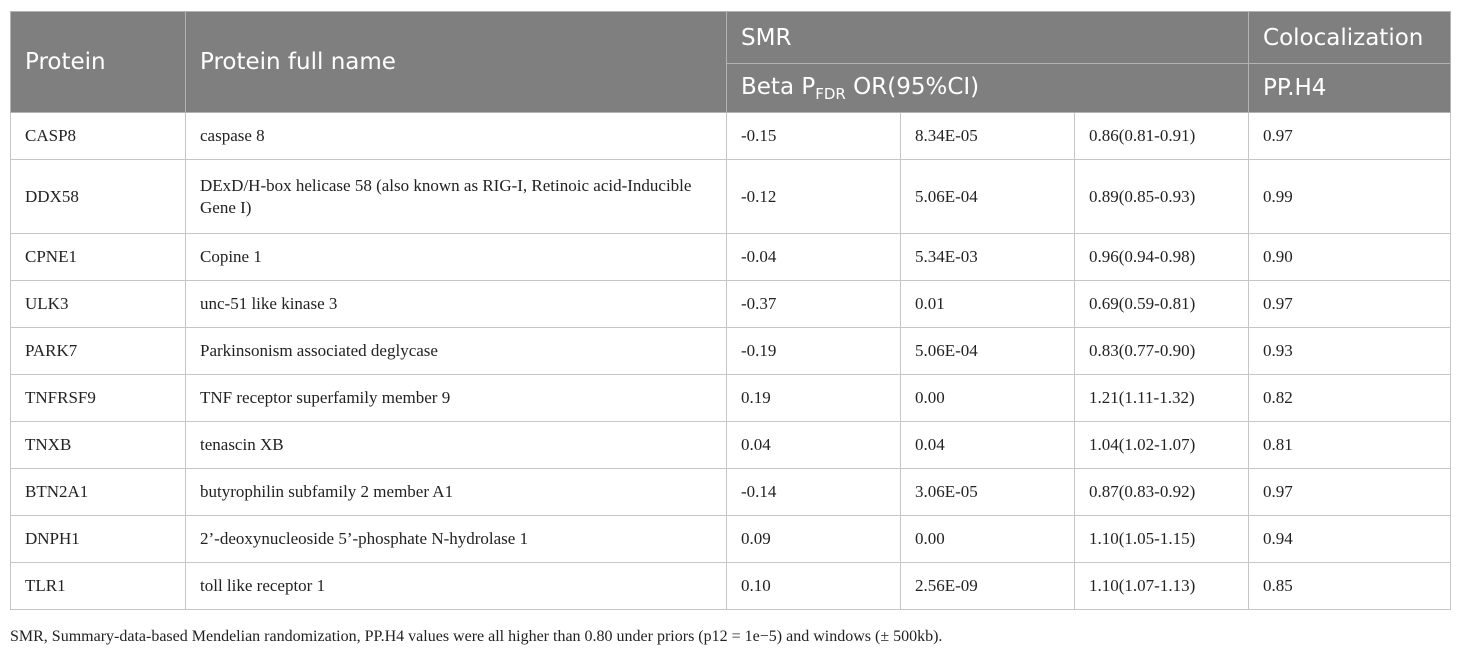 The width and height of the screenshot is (1460, 659). What do you see at coordinates (98, 257) in the screenshot?
I see `cell-protein: CPNE1` at bounding box center [98, 257].